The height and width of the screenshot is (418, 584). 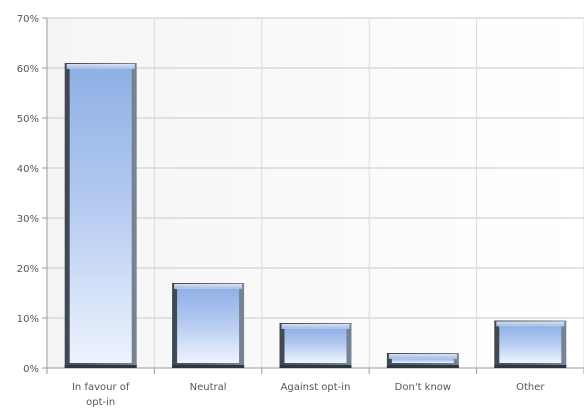 I want to click on x-tick-label: In favour of opt-in, so click(x=101, y=395).